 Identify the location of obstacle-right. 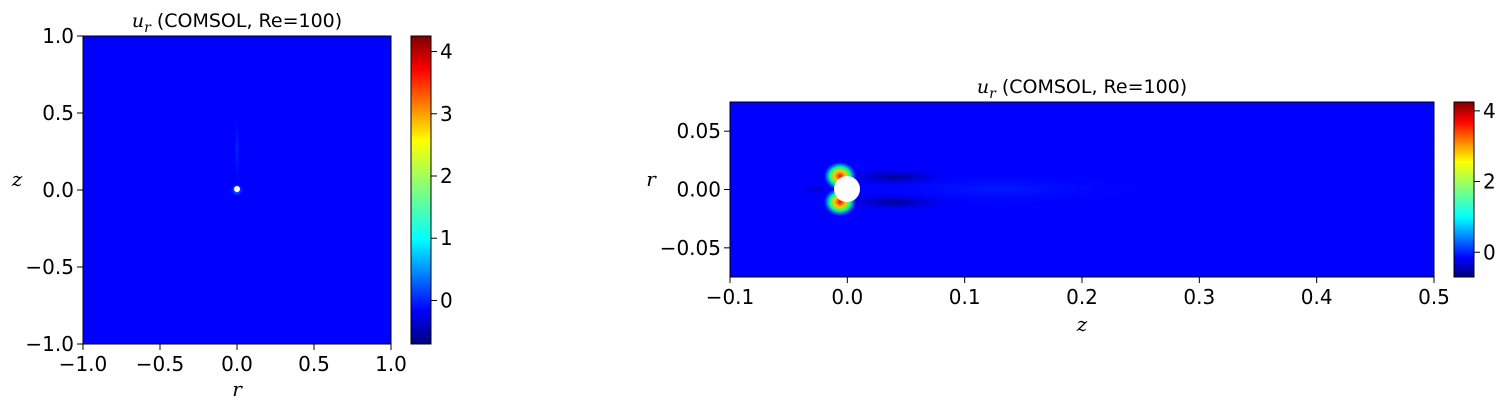
(847, 189).